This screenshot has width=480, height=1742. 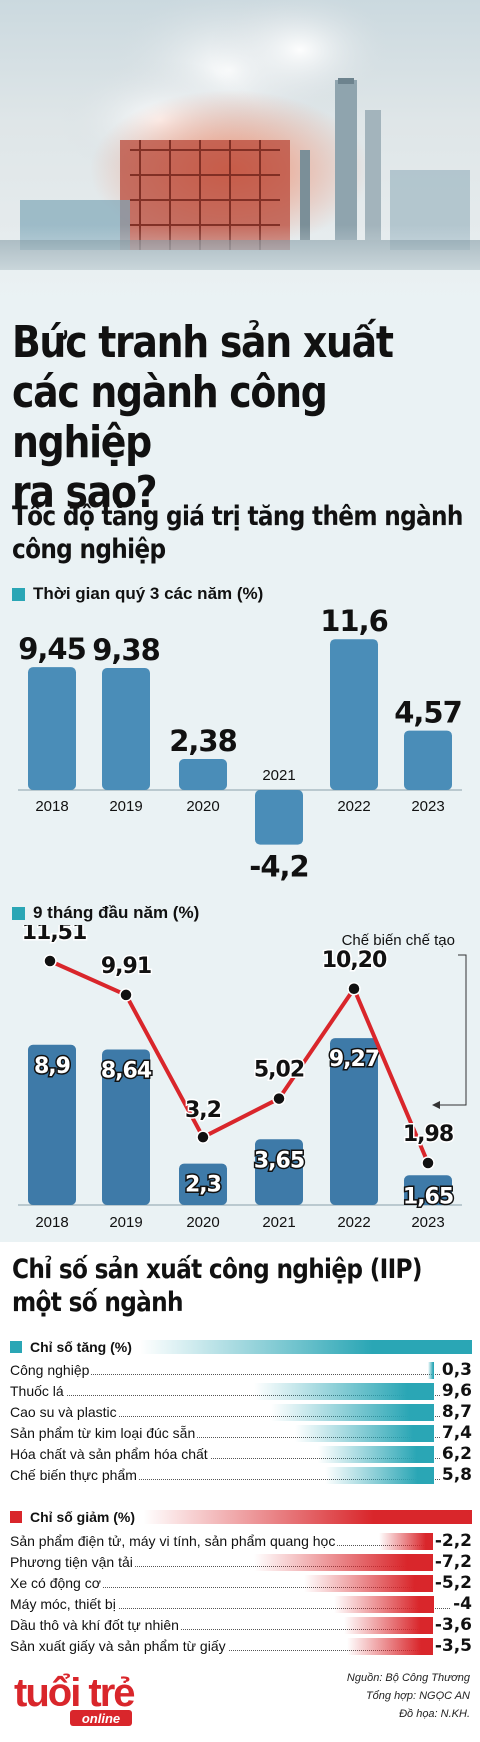 What do you see at coordinates (51, 1222) in the screenshot?
I see `chart2-category-label: 2018` at bounding box center [51, 1222].